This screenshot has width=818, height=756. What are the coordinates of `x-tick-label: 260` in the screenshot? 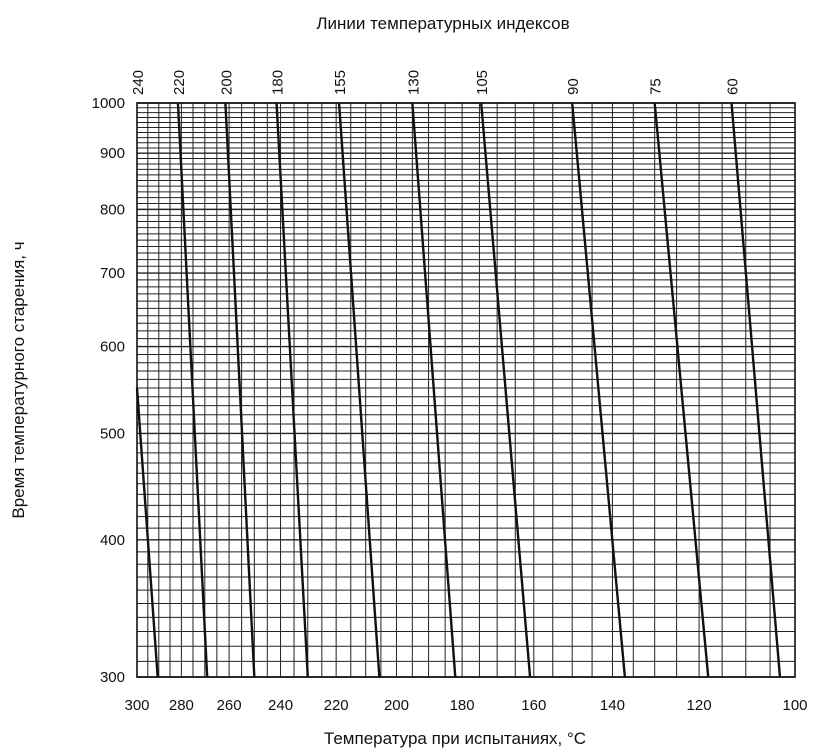 It's located at (229, 705).